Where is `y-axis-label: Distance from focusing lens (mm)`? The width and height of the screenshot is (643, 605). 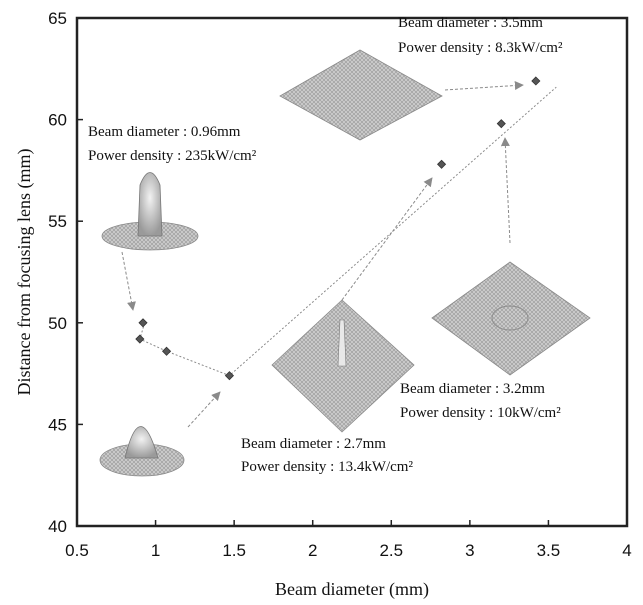
y-axis-label: Distance from focusing lens (mm) is located at coordinates (24, 272).